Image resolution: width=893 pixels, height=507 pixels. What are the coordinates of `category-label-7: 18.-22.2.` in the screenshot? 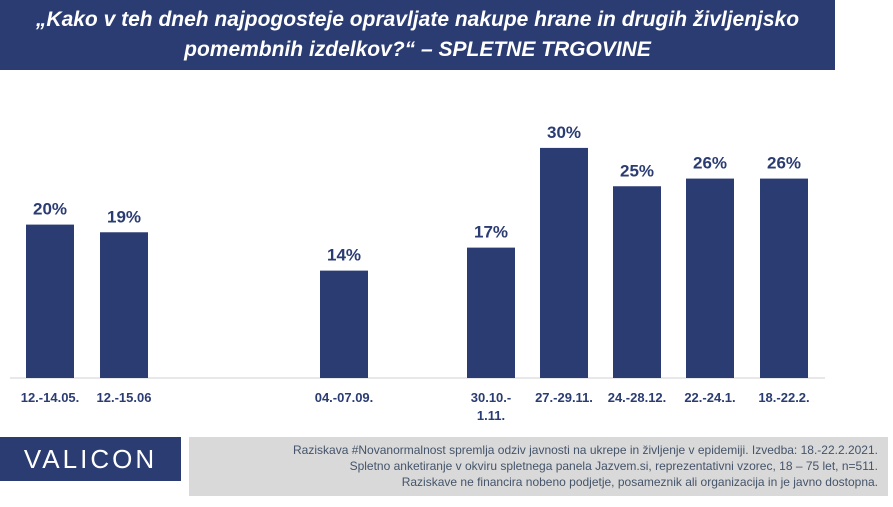 It's located at (783, 397).